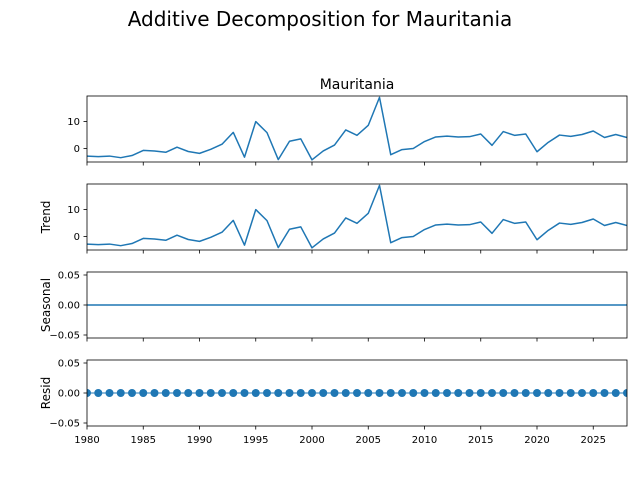  I want to click on resid-xtick-label: 1990, so click(199, 440).